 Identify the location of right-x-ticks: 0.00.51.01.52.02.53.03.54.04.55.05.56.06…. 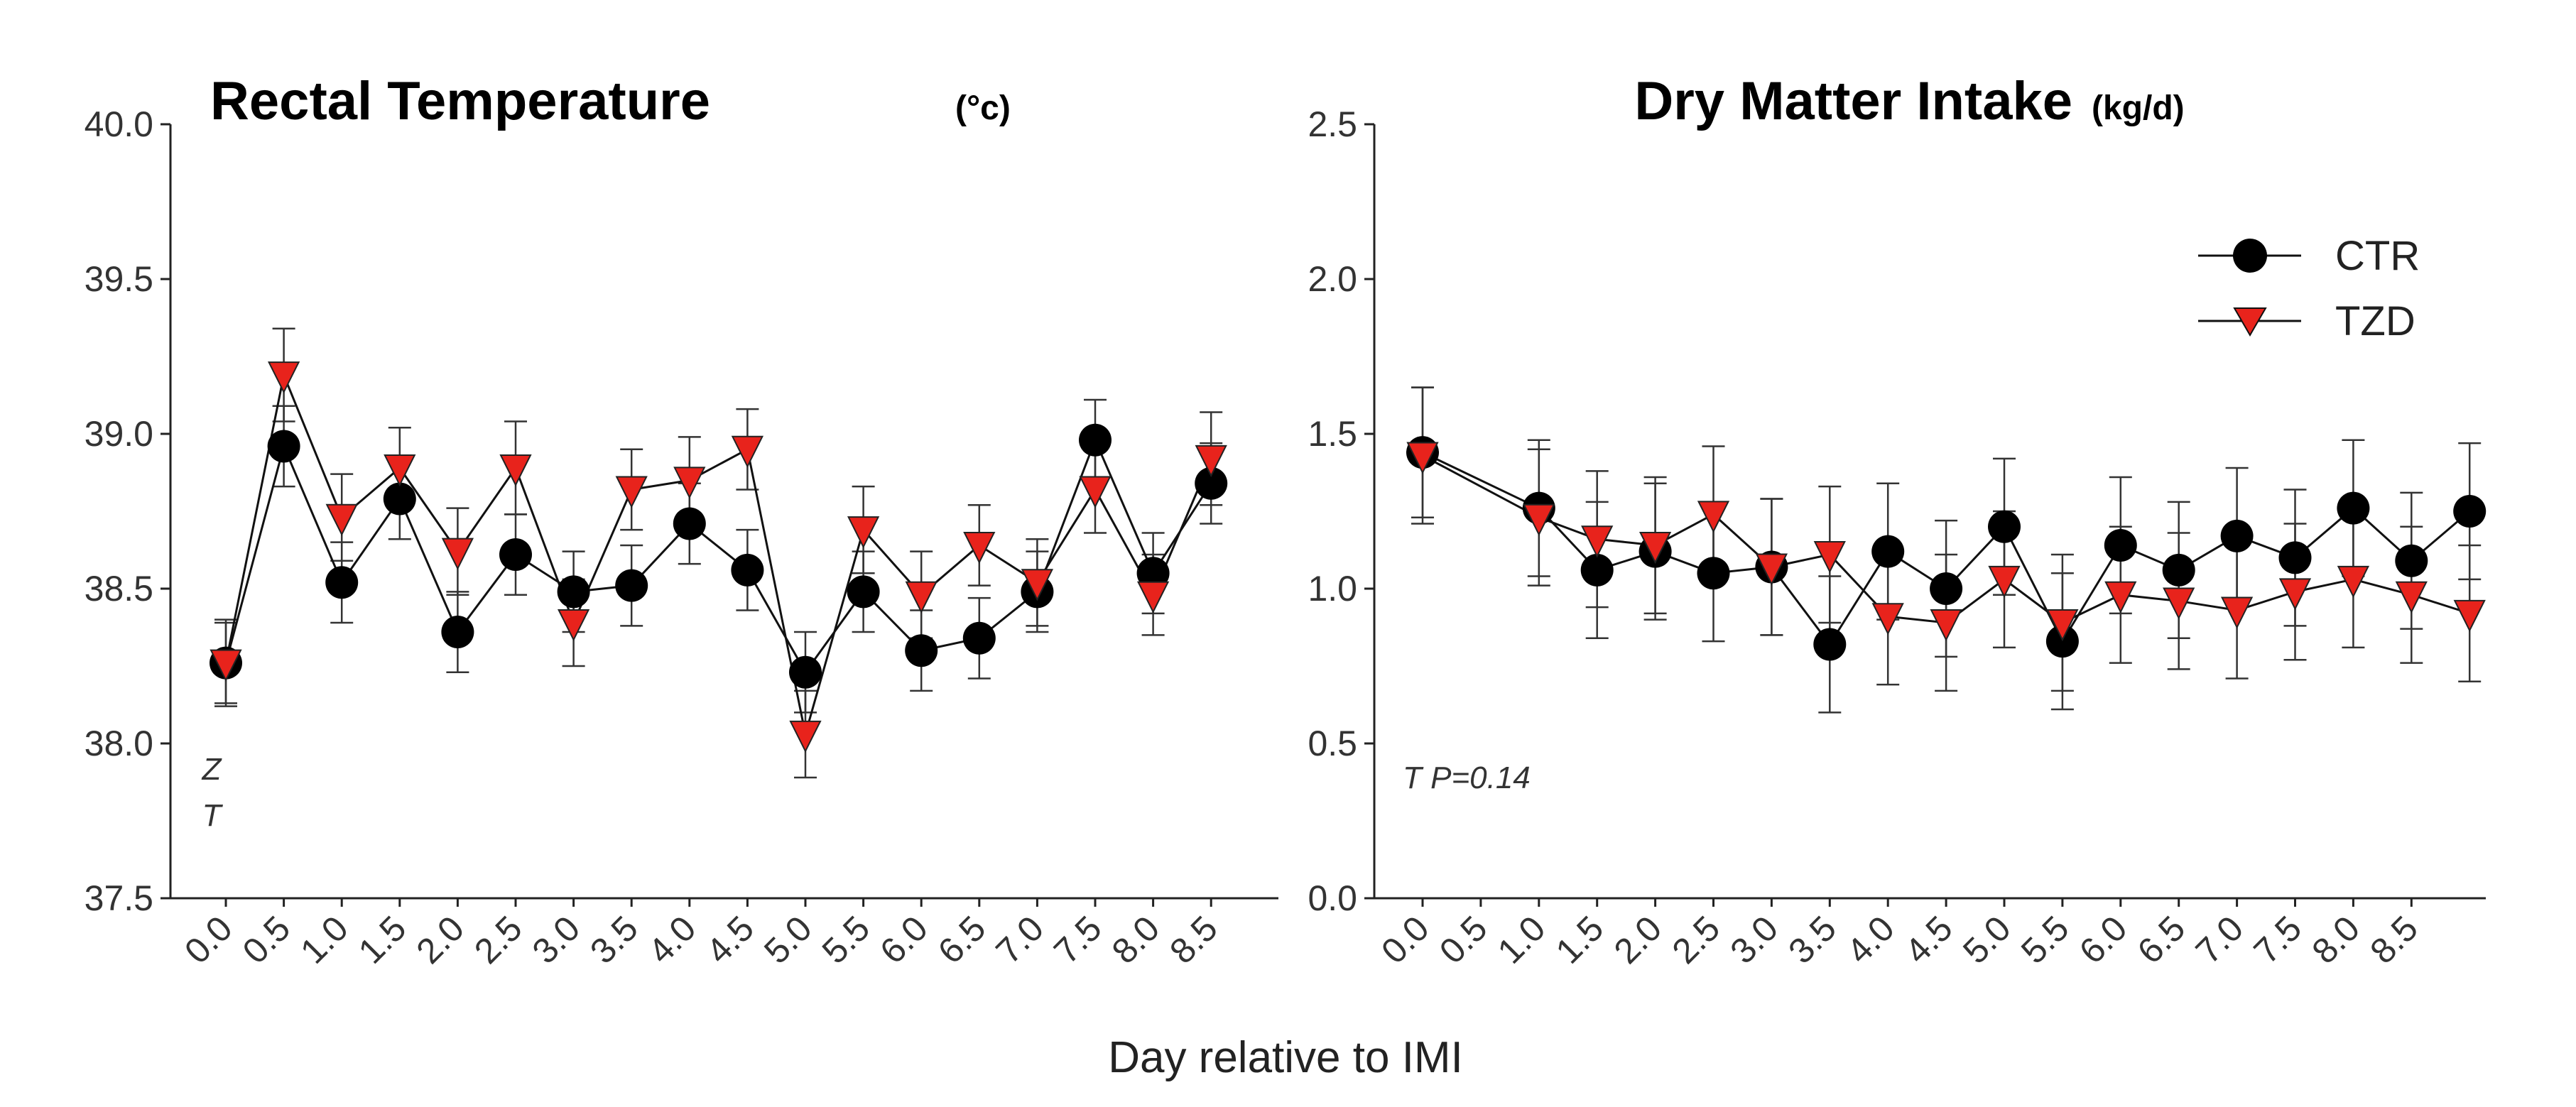
(1900, 934).